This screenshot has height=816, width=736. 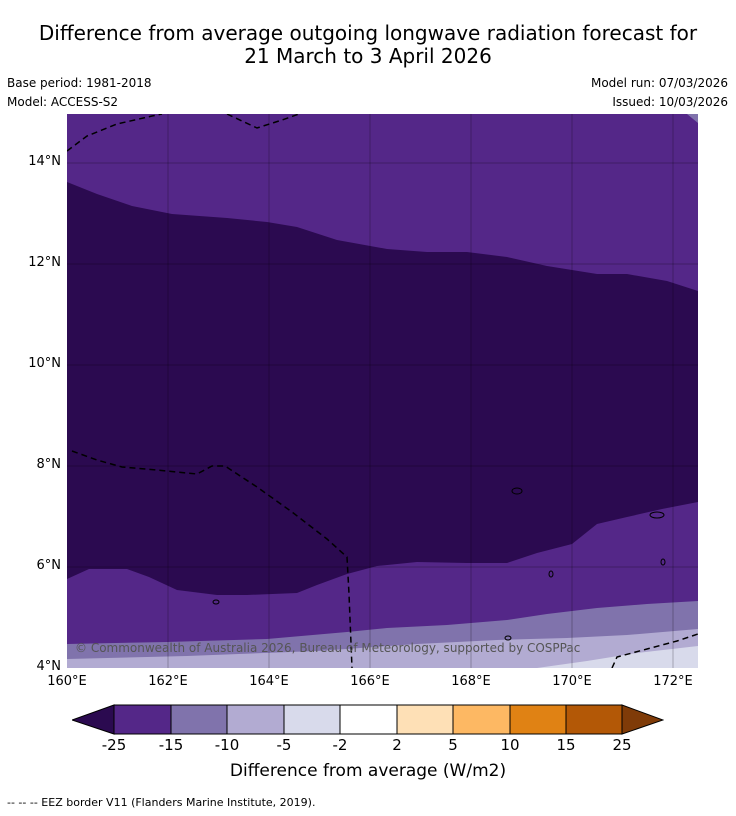 I want to click on colorbar-low-arrow, so click(x=93, y=719).